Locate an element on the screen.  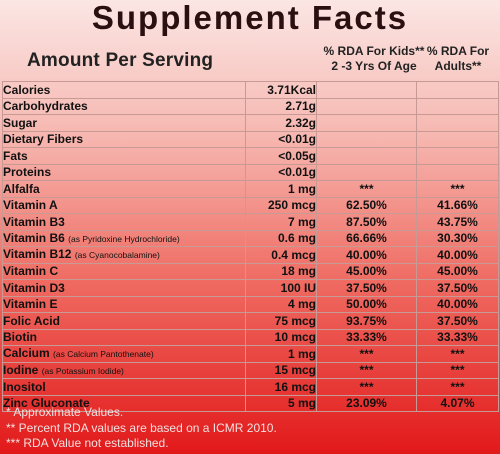
table-row: Carbohydrates 2.71g is located at coordinates (250, 106).